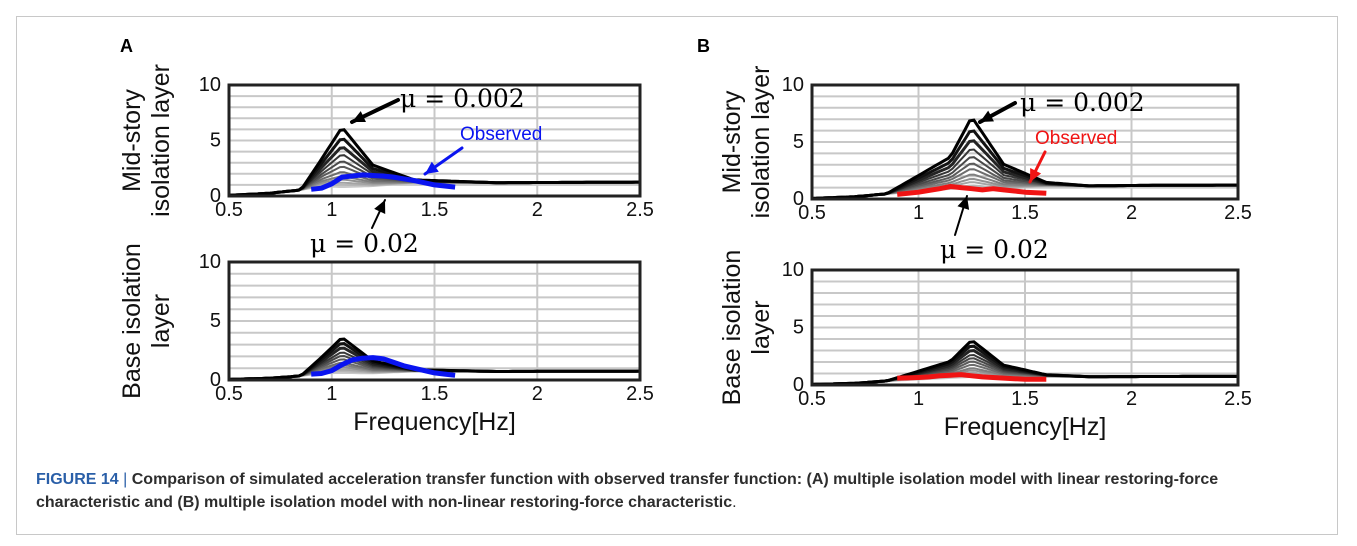 The height and width of the screenshot is (546, 1357). I want to click on plot-B-mid: 0.5 1 1.5 2 2.5 0 5 10 Mid-storyisolation layer, so click(985, 145).